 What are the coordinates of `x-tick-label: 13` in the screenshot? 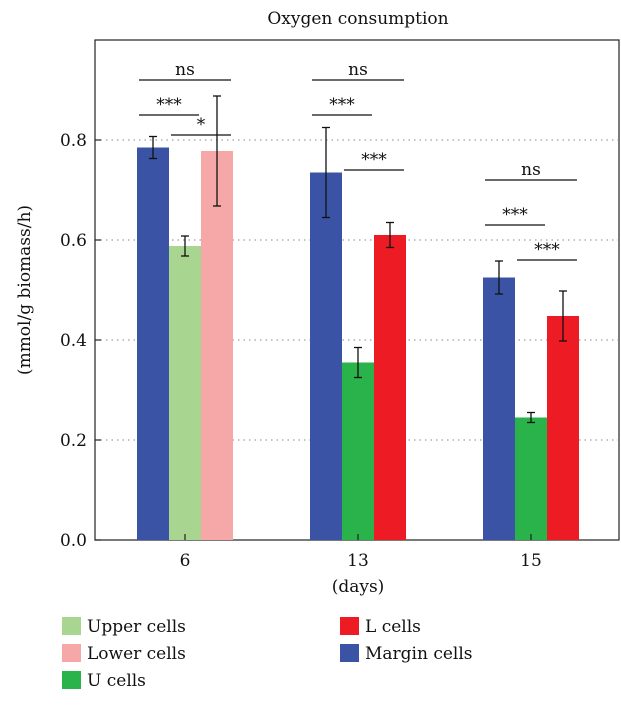 It's located at (358, 561).